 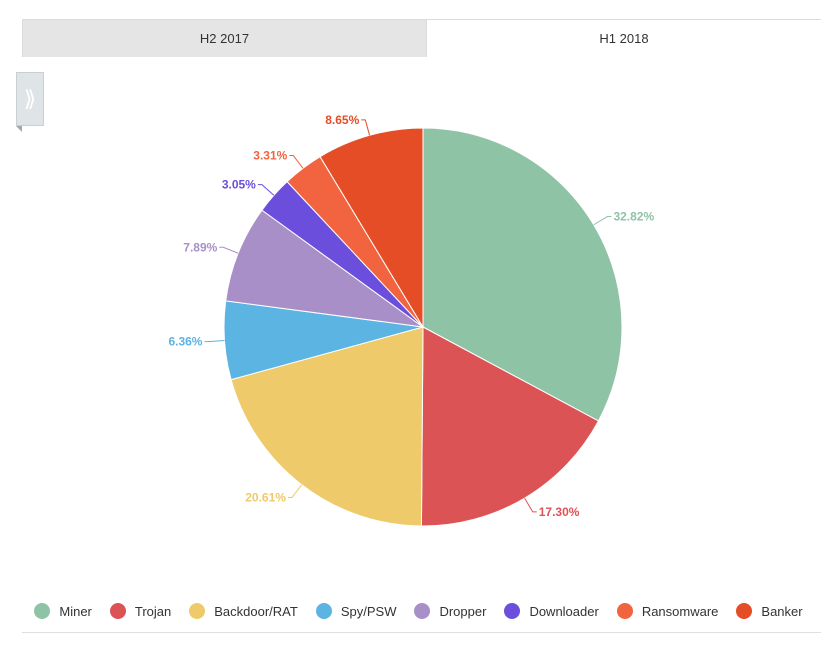 I want to click on period-tabs: H2 2017 H1 2018, so click(x=421, y=38).